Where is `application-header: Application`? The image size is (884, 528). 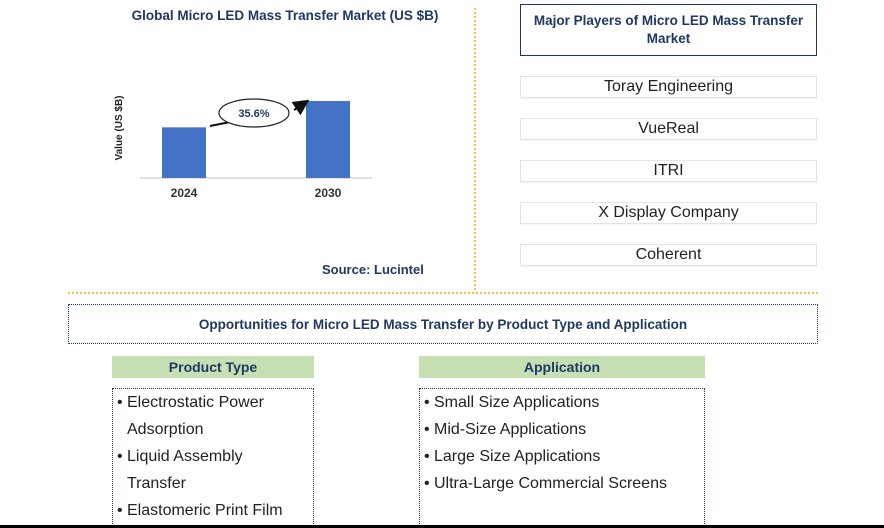 application-header: Application is located at coordinates (562, 367).